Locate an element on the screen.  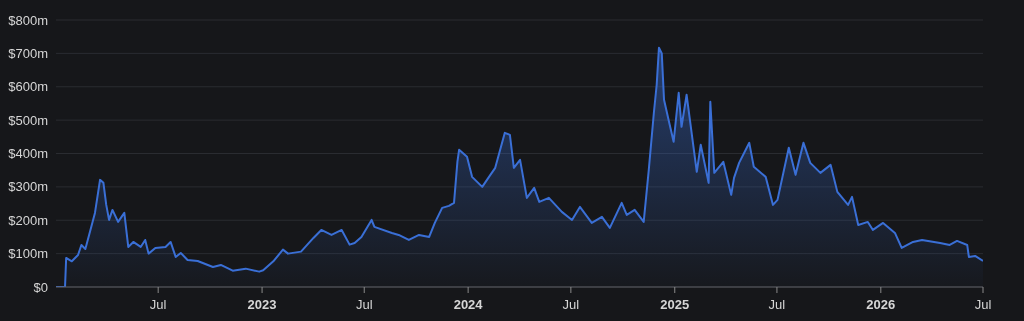
x-tick-label: 2025 is located at coordinates (675, 304).